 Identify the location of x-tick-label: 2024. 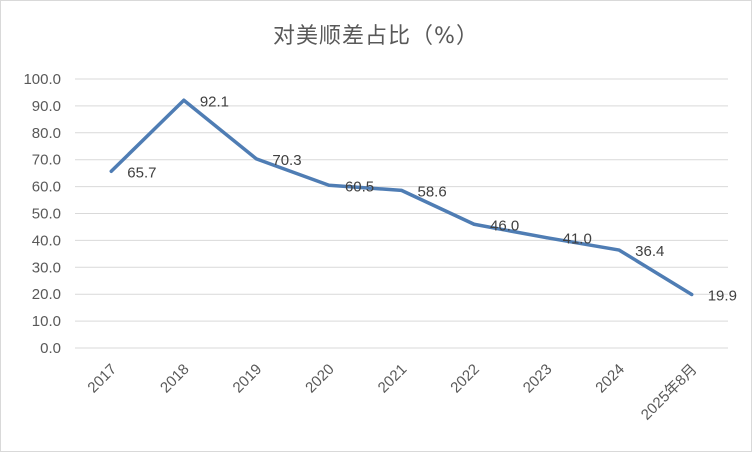
(610, 379).